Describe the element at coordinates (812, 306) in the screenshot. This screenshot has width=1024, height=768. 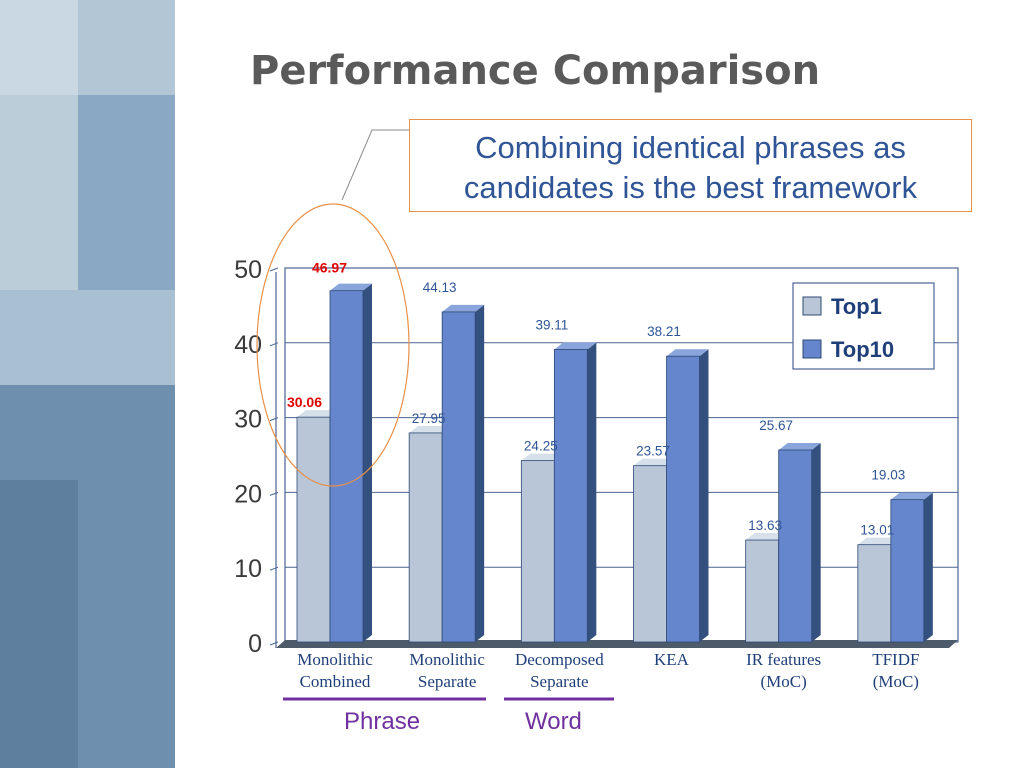
I see `legend-swatch-top1` at that location.